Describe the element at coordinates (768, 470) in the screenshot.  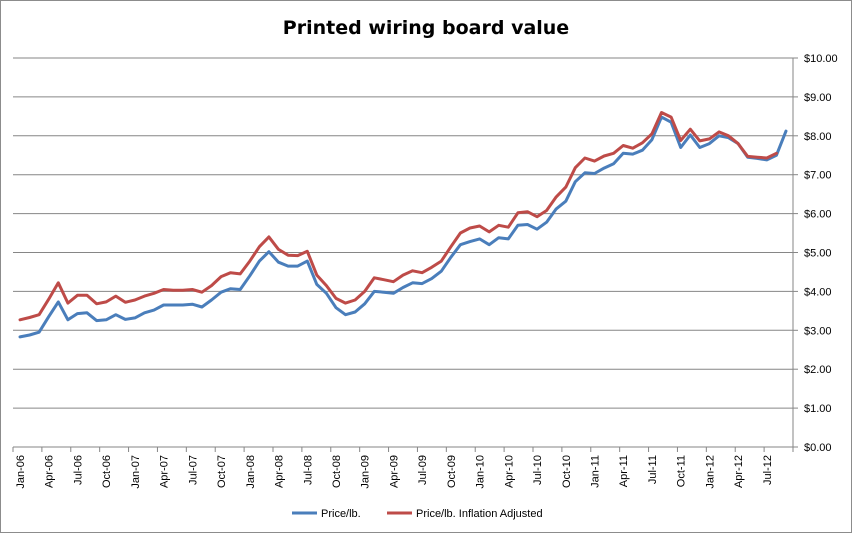
I see `x-tick-label: Jul-12` at that location.